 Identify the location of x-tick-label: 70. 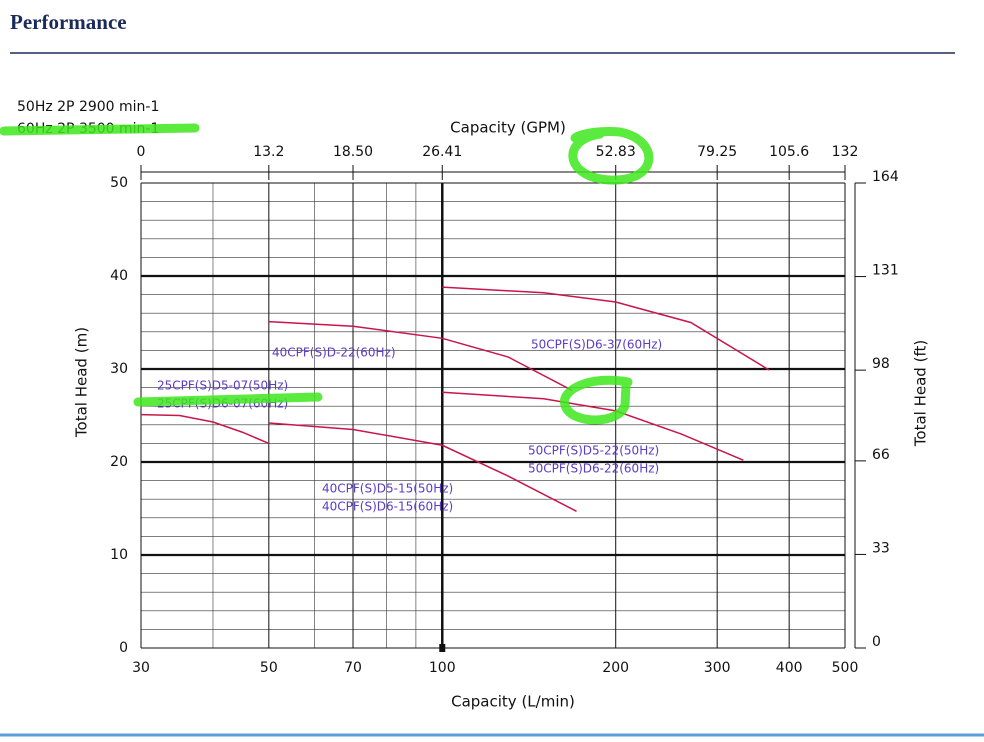
(353, 668).